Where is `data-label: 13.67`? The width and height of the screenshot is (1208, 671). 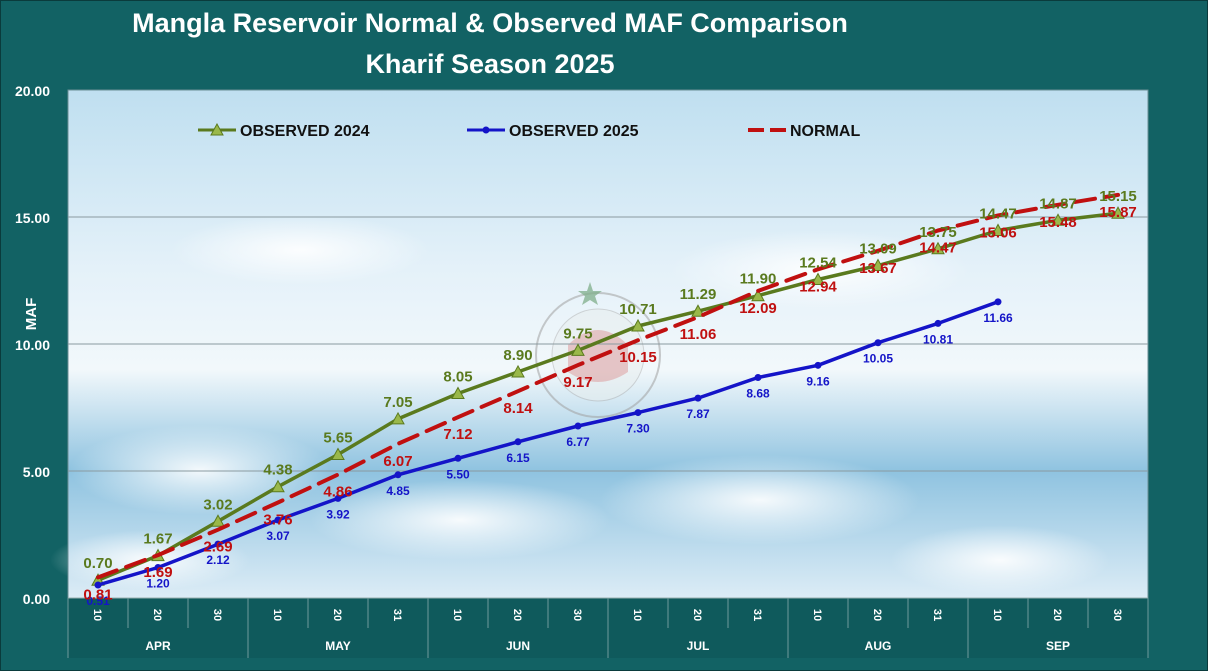
data-label: 13.67 is located at coordinates (878, 268).